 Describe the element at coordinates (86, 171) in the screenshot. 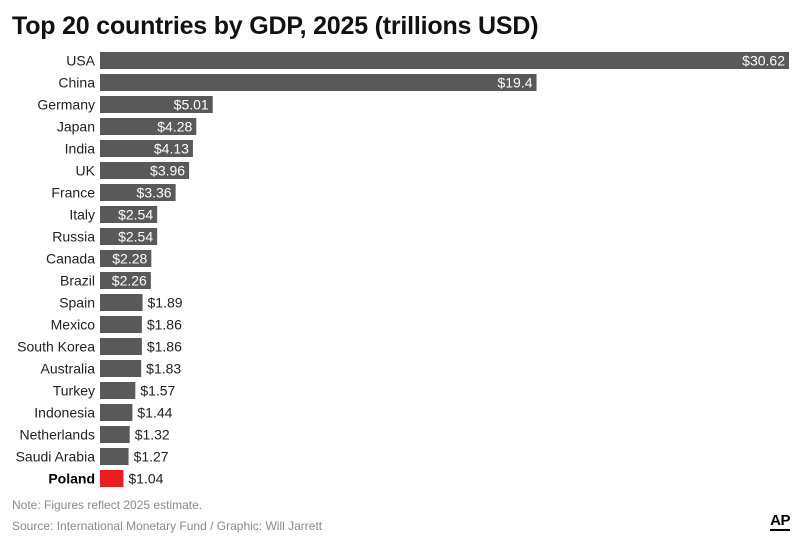

I see `category-label: UK` at that location.